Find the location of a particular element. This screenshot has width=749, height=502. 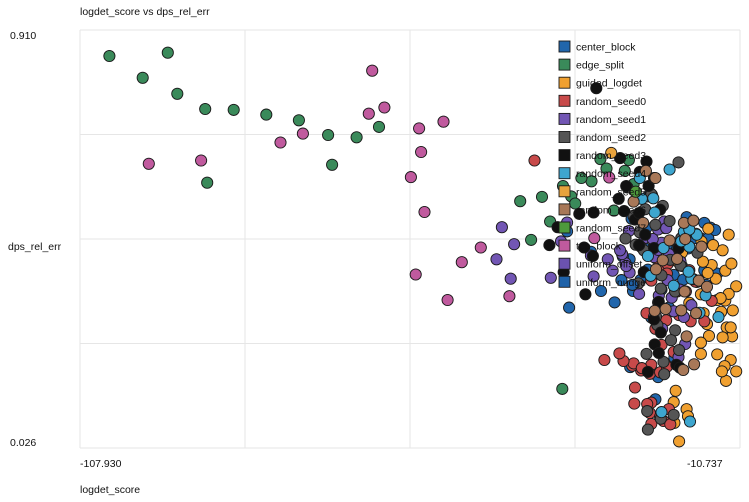

legend-label-uniform_nudge: uniform_nudge is located at coordinates (611, 283).